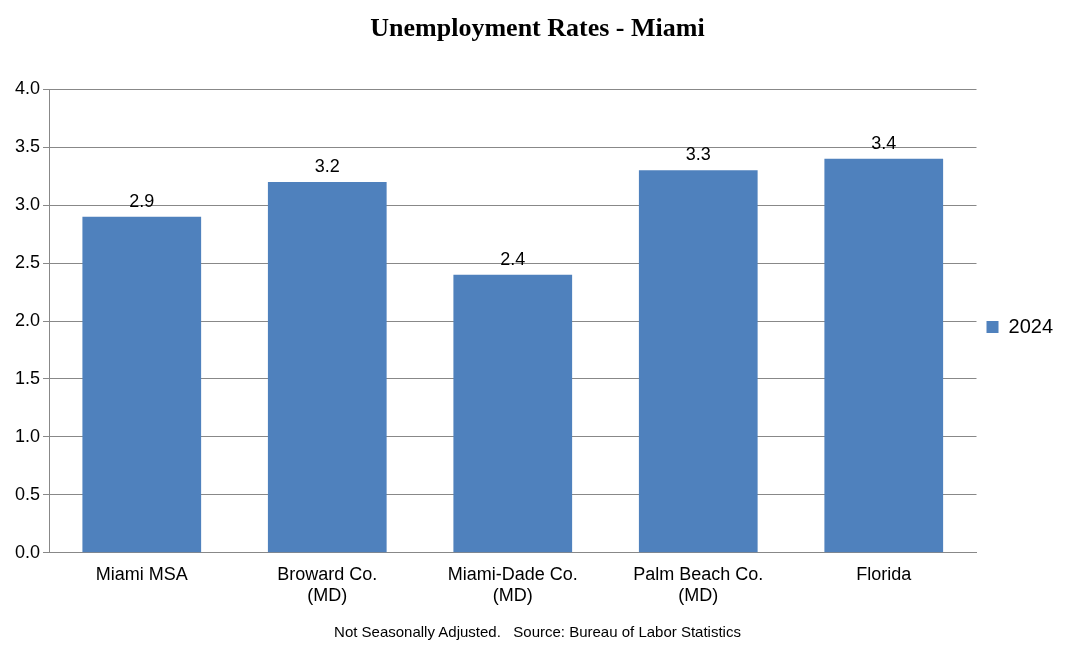 This screenshot has width=1075, height=654. I want to click on y-tick-label: 3.5, so click(27, 146).